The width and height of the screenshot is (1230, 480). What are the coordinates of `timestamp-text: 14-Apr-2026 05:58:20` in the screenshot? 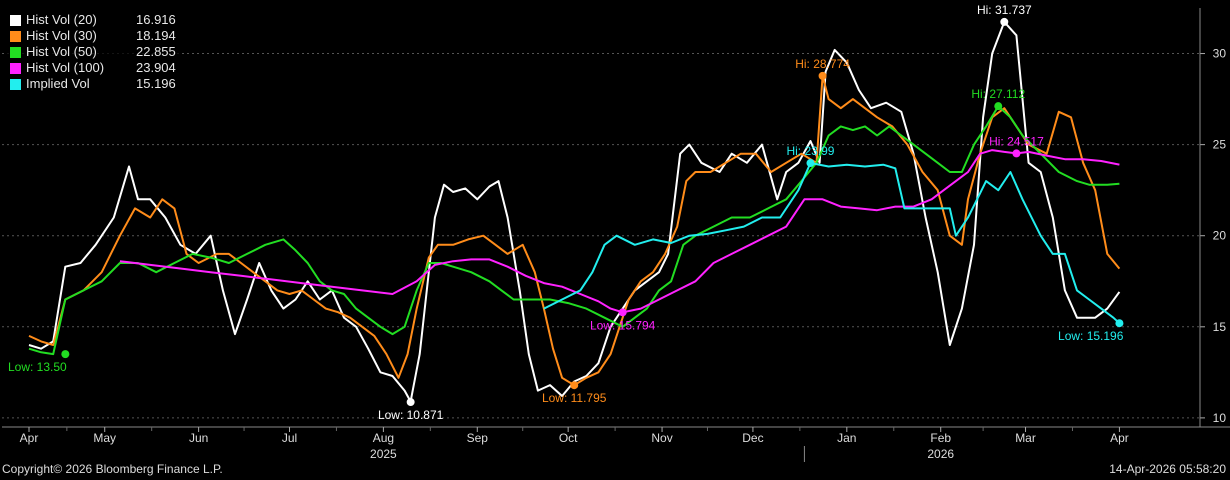 It's located at (1167, 469).